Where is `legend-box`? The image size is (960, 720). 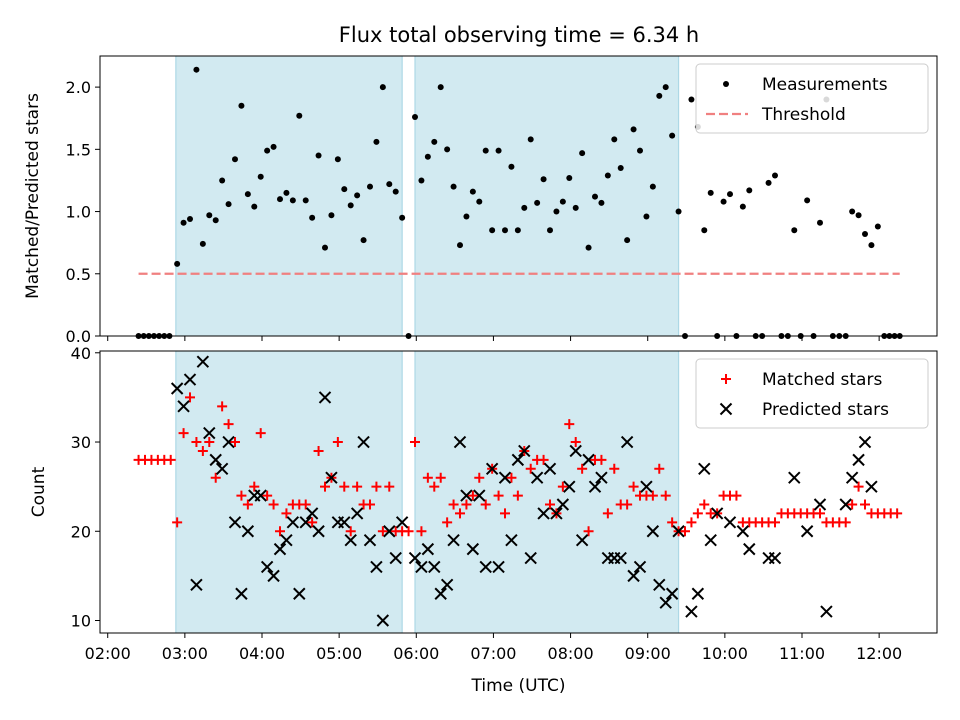
legend-box is located at coordinates (812, 393).